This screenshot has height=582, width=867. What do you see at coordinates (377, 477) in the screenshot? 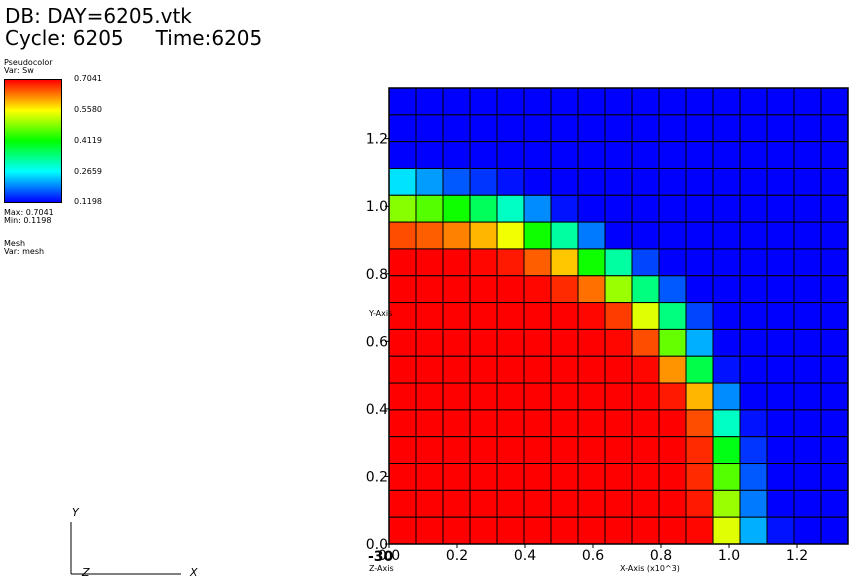
I see `y-tick-label: 0.2` at bounding box center [377, 477].